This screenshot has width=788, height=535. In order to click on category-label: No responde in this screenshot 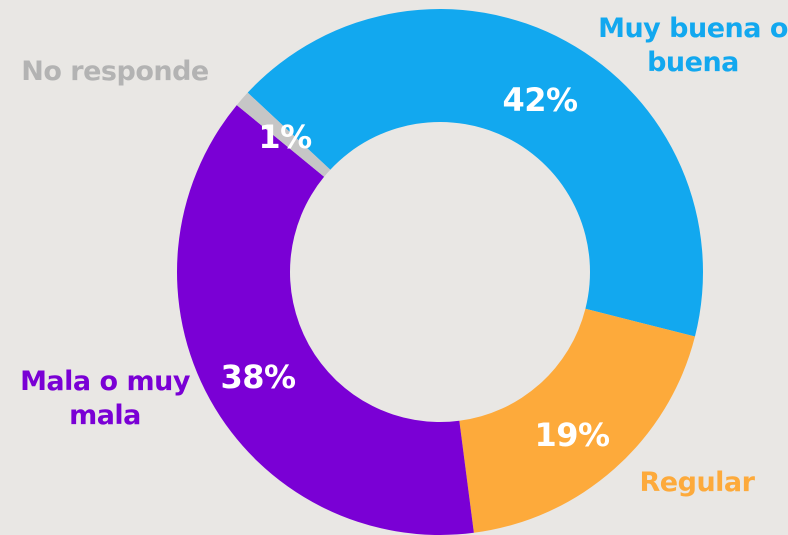, I will do `click(115, 71)`.